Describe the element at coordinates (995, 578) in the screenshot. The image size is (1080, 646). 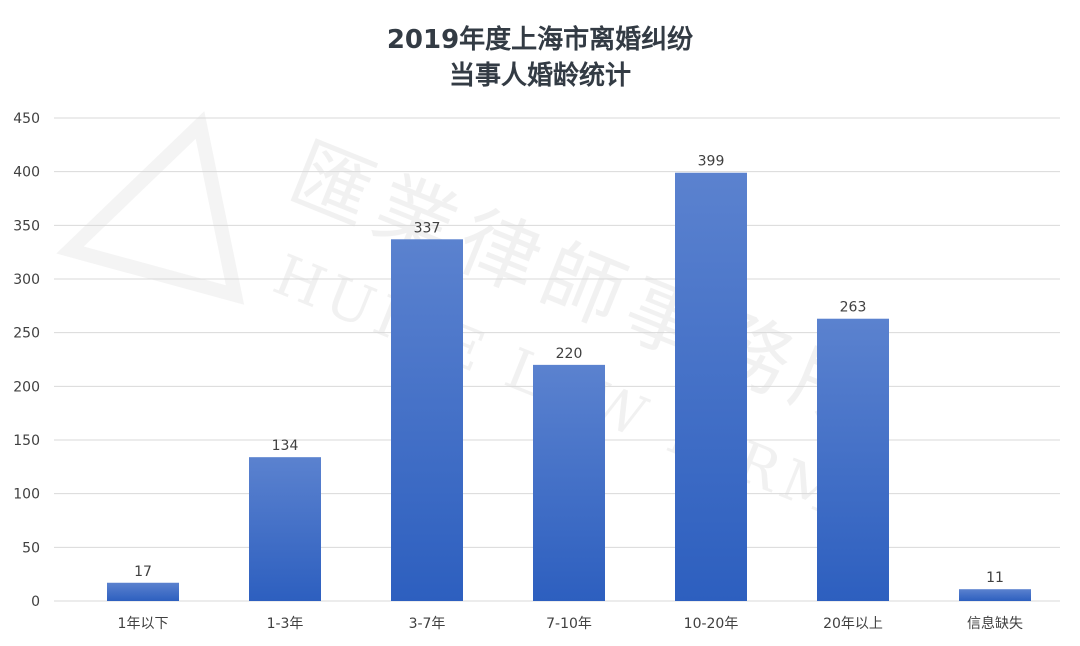
I see `bar-value-label: 11` at that location.